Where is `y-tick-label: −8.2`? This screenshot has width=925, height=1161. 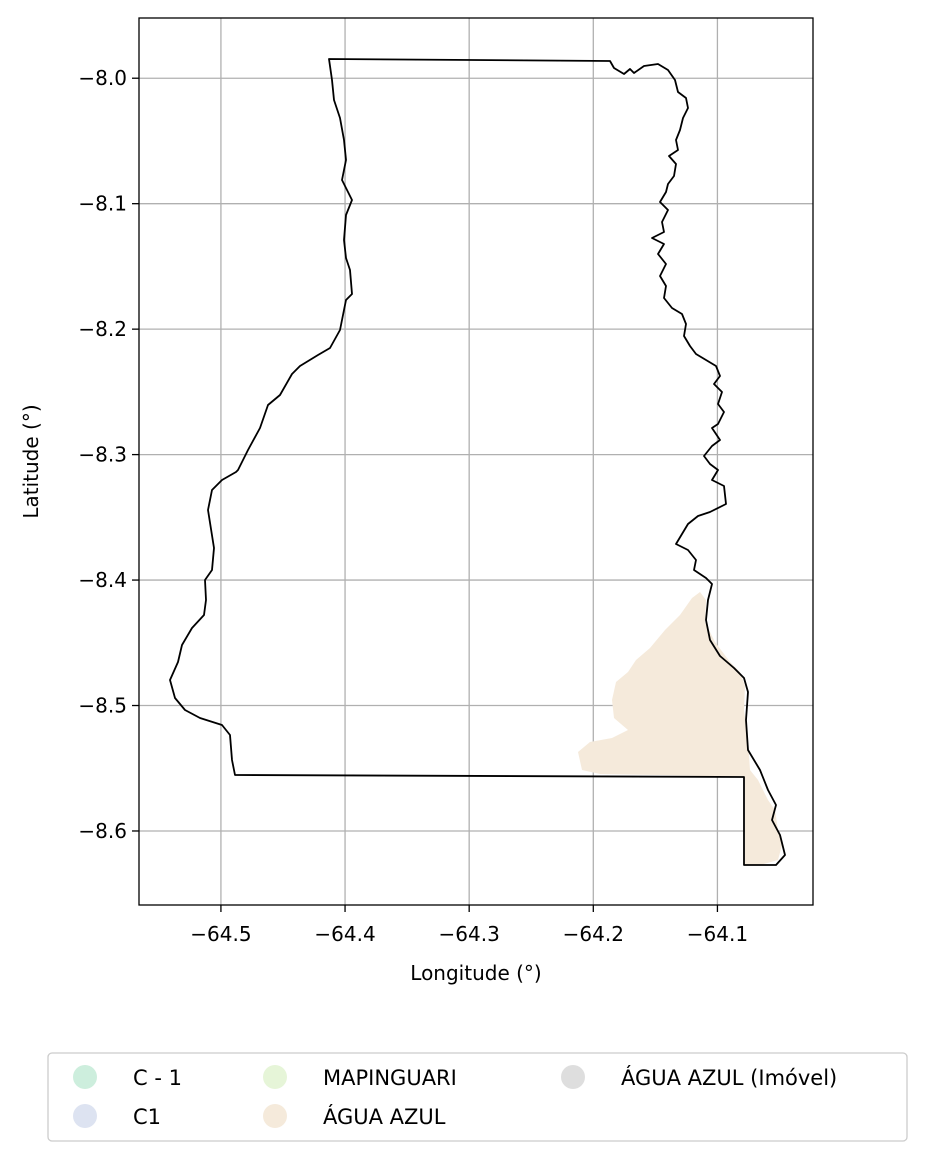
y-tick-label: −8.2 is located at coordinates (102, 329).